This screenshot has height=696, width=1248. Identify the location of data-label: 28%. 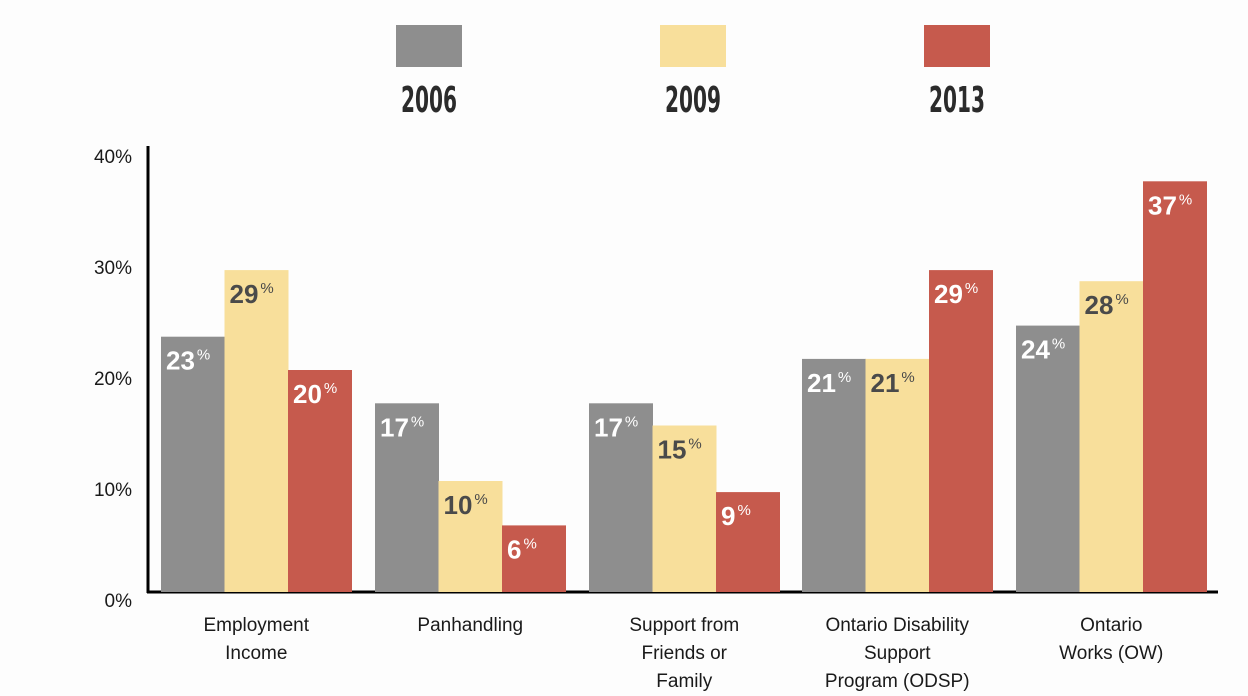
(1107, 305).